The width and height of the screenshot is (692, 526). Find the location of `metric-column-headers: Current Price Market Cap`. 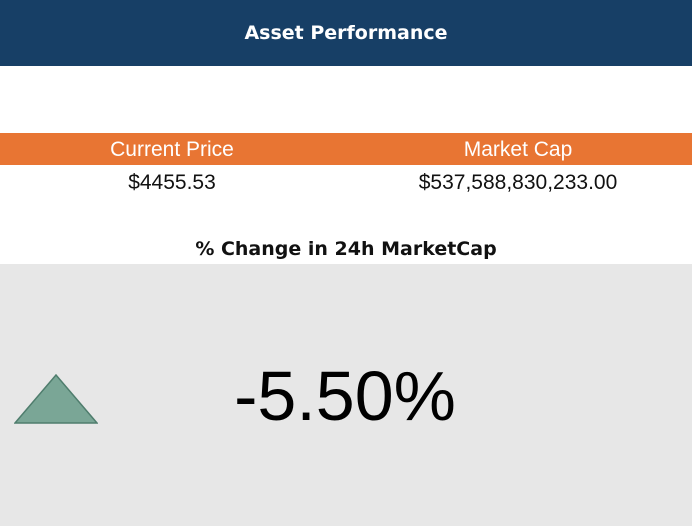

metric-column-headers: Current Price Market Cap is located at coordinates (346, 149).